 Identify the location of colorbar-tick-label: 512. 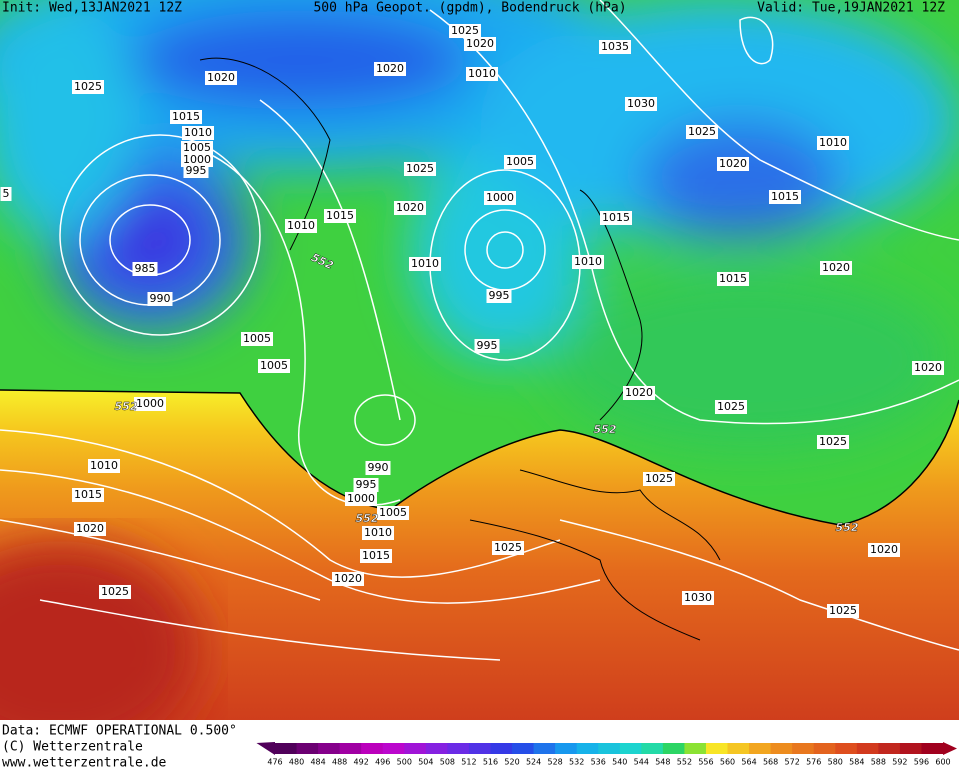
(468, 762).